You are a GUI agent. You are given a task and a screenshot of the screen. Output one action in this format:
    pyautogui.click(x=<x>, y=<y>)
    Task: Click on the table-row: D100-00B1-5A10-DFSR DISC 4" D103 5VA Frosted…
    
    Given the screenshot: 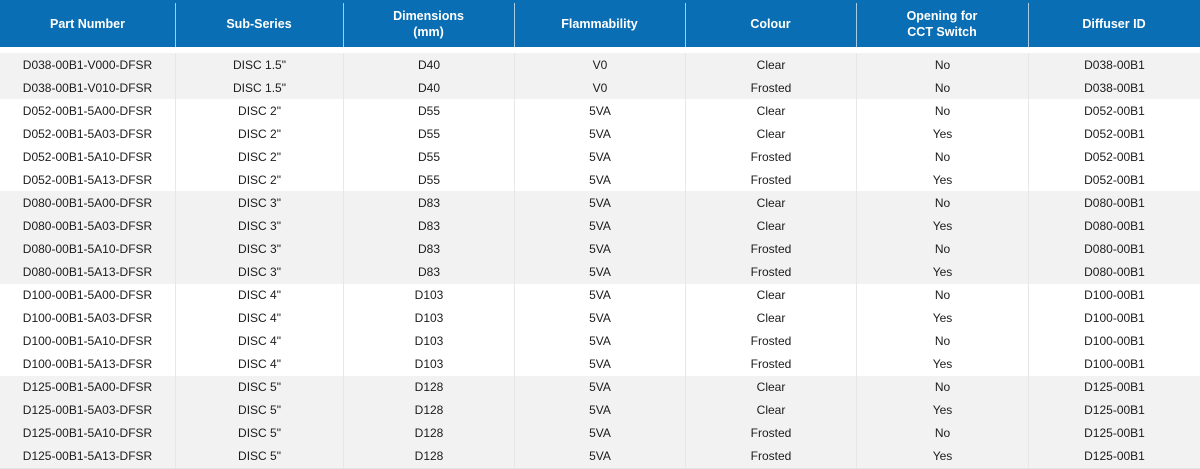 What is the action you would take?
    pyautogui.click(x=600, y=341)
    